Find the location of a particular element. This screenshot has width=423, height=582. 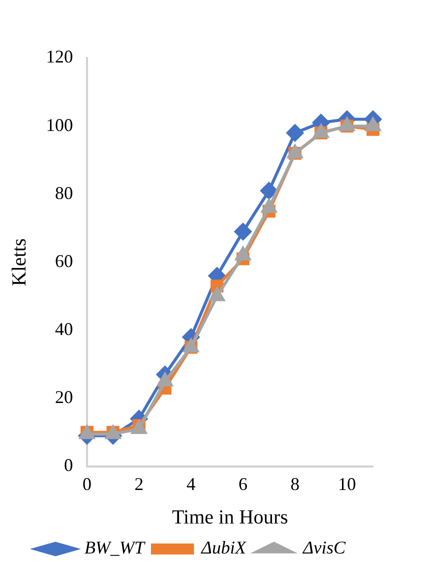

y-tick-label: 120 is located at coordinates (59, 56).